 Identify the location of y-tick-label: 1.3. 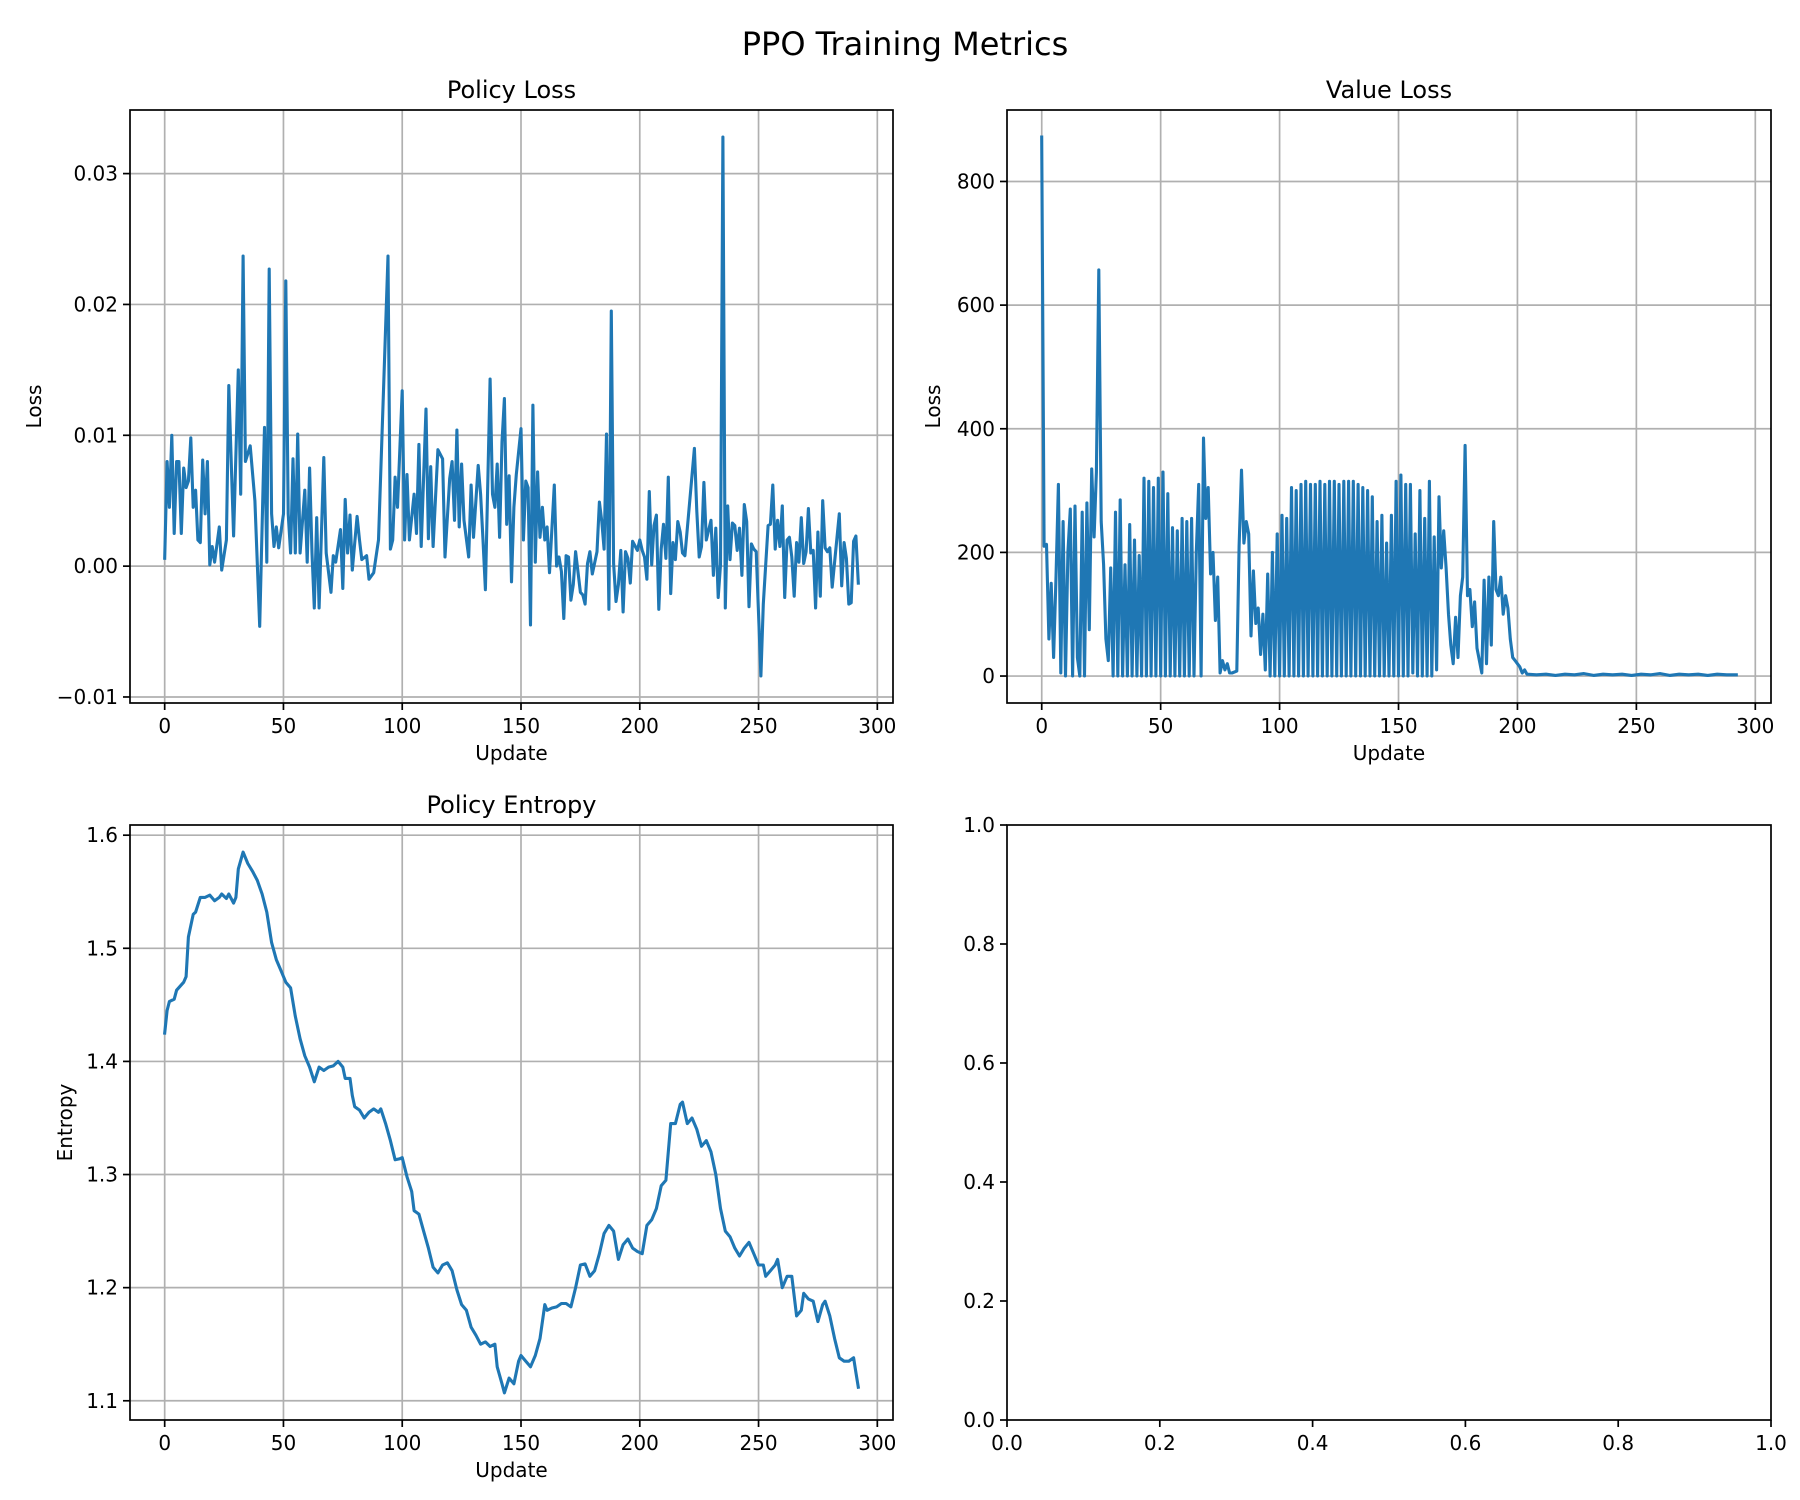
(102, 1175).